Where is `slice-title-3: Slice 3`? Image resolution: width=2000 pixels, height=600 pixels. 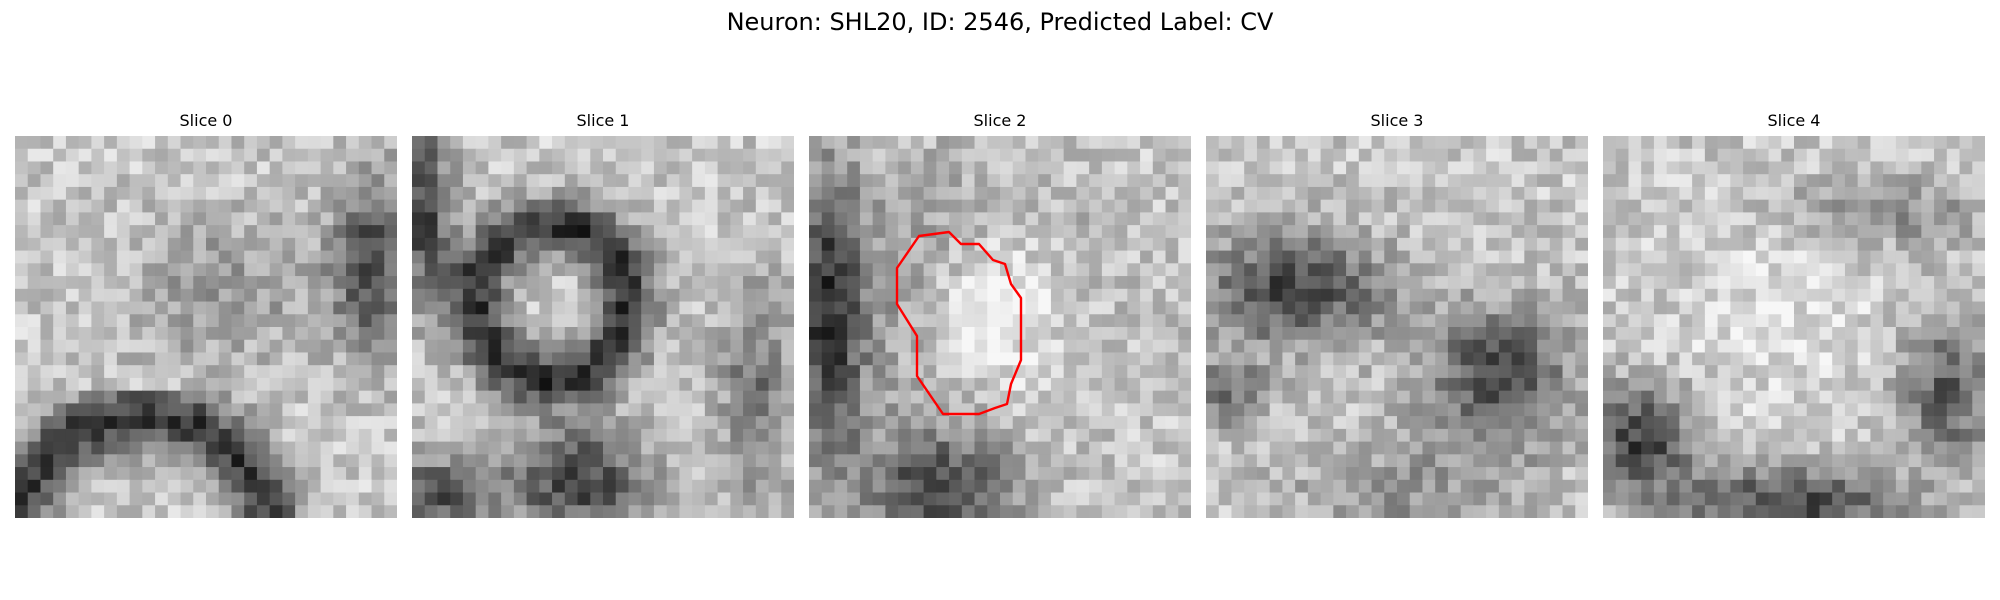 slice-title-3: Slice 3 is located at coordinates (1397, 120).